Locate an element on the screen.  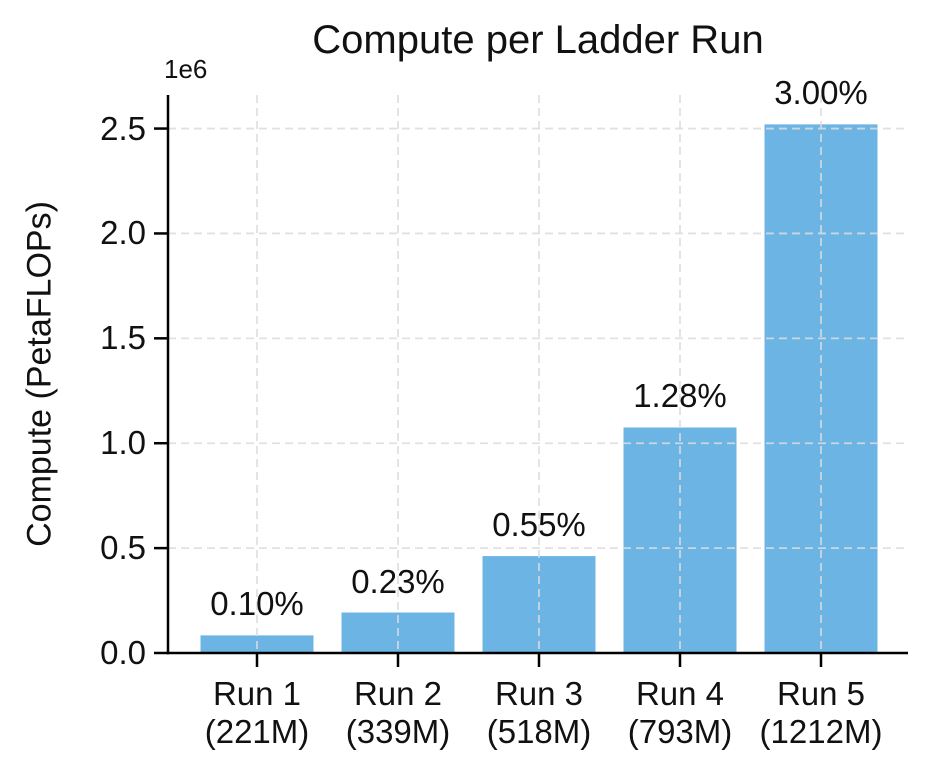
bar-value-label-run-1: 0.10% is located at coordinates (257, 604).